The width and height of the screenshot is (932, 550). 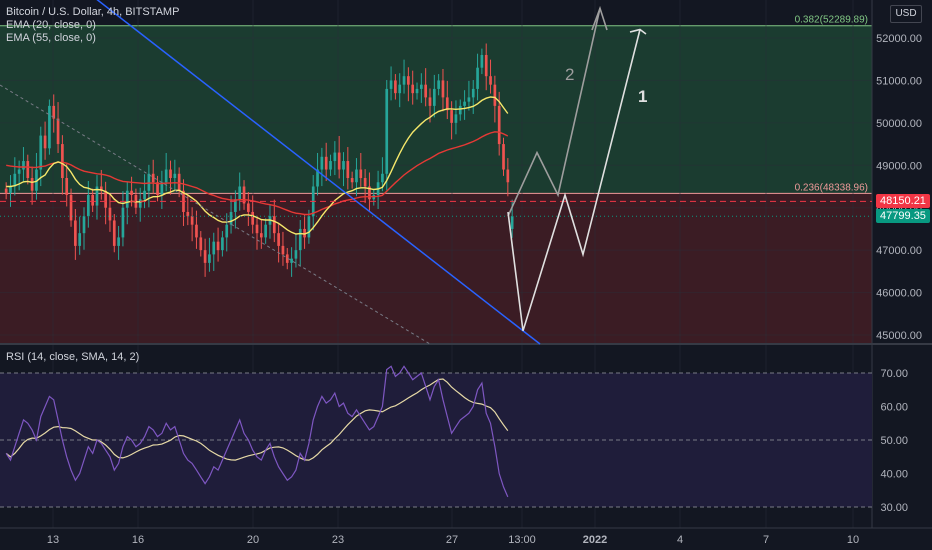 I want to click on chart-title: Bitcoin / U.S. Dollar, 4h, BITSTAMP, so click(x=93, y=12).